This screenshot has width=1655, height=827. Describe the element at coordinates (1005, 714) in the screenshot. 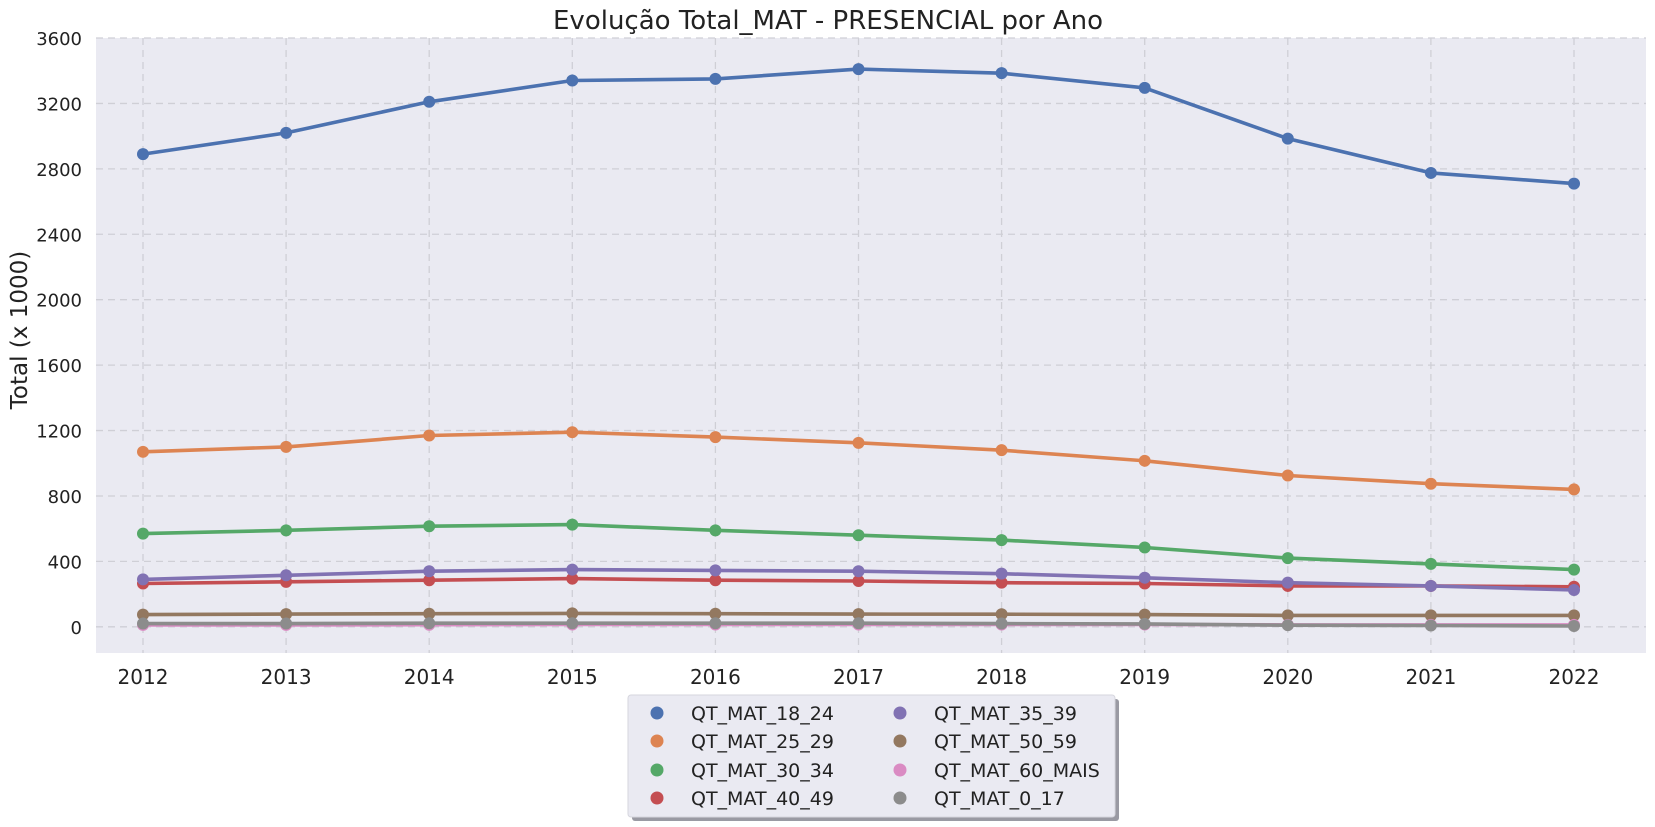

I see `legend-label: QT_MAT_35_39` at that location.